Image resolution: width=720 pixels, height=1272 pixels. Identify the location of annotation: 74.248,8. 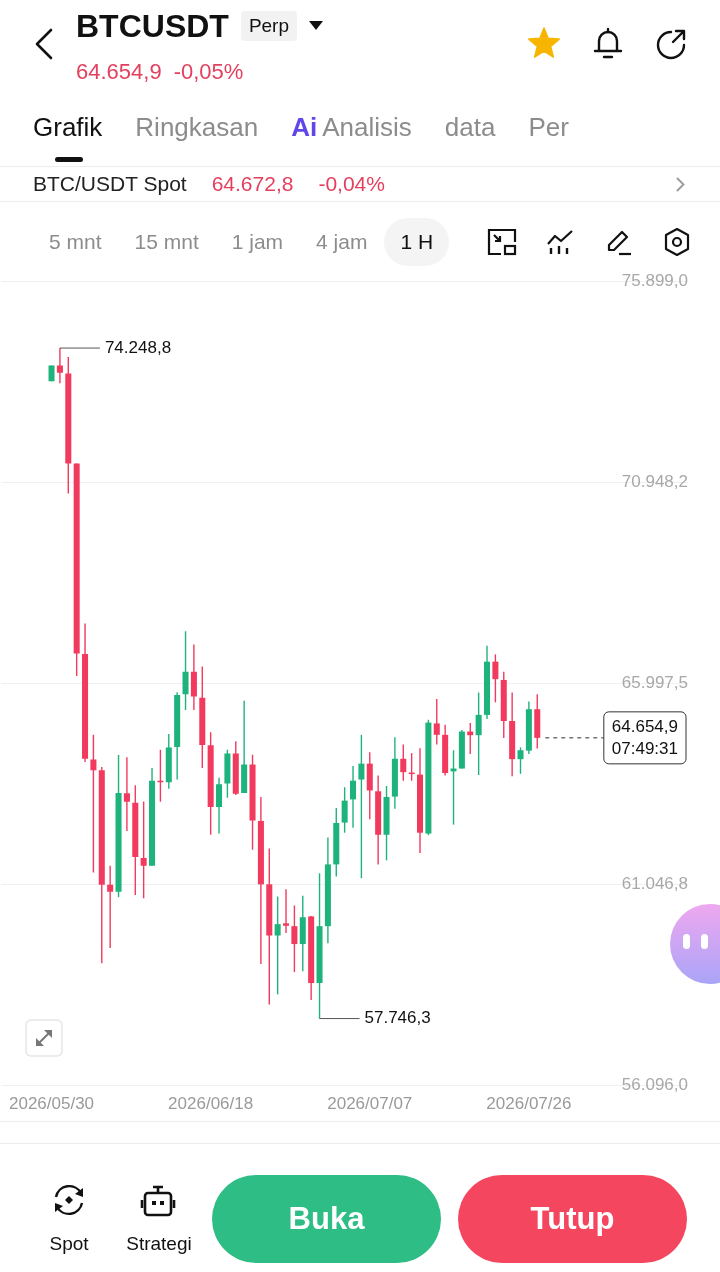
(138, 347).